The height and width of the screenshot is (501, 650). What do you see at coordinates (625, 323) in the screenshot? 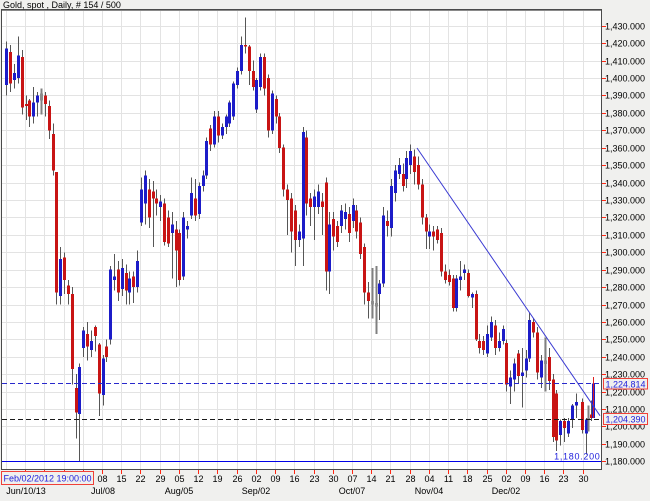
I see `svg-text: 1,260.000` at bounding box center [625, 323].